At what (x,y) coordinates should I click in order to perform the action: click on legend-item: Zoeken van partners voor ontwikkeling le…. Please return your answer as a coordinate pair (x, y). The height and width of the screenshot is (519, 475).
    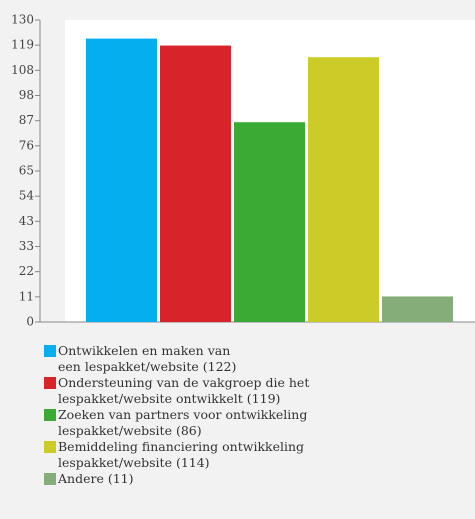
    Looking at the image, I should click on (259, 423).